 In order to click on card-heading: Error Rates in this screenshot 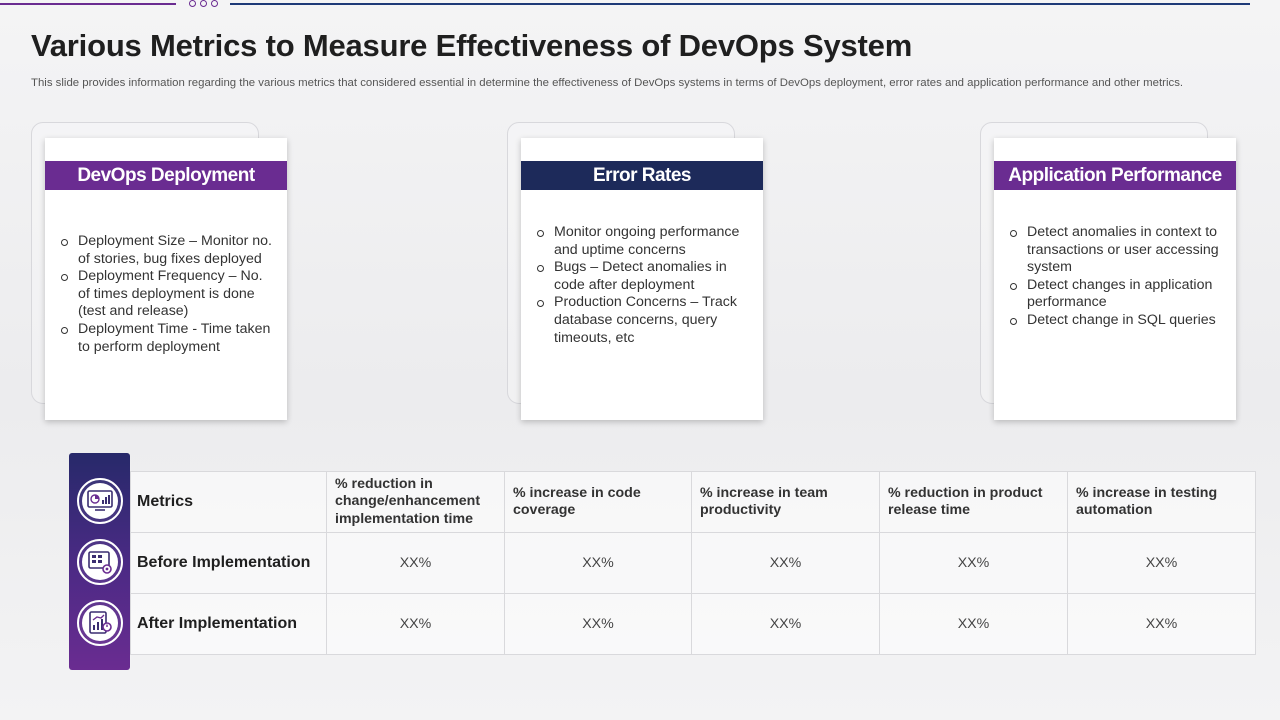, I will do `click(642, 175)`.